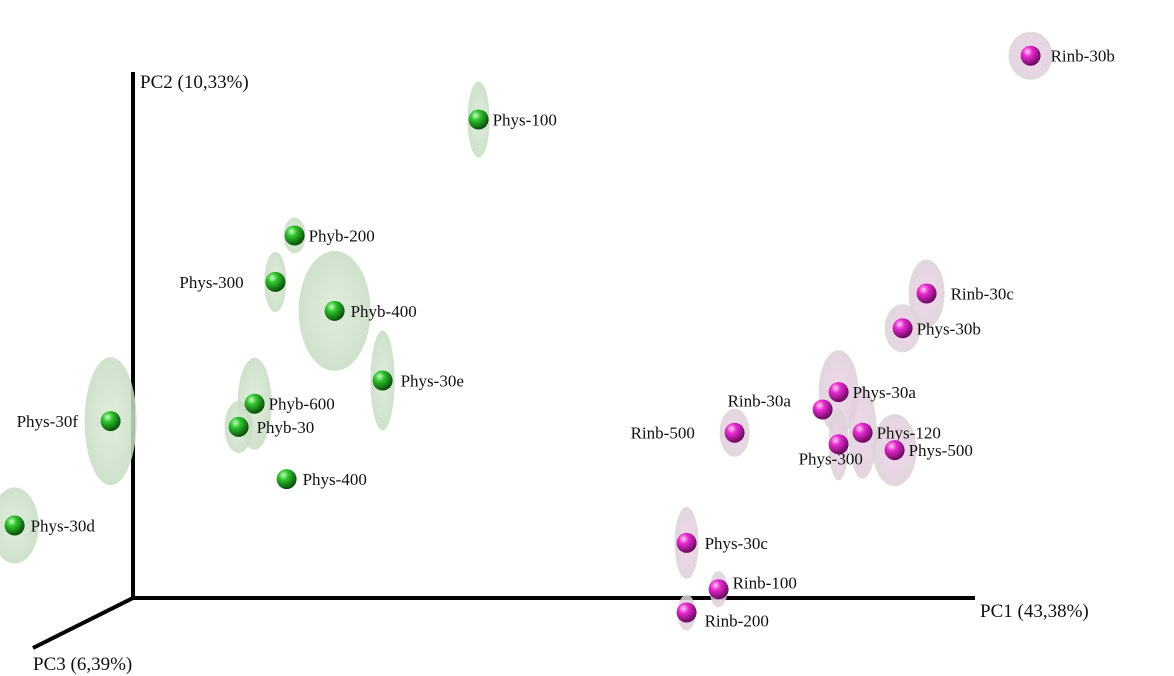 The image size is (1174, 676). I want to click on data-point: Phyb-400, so click(370, 310).